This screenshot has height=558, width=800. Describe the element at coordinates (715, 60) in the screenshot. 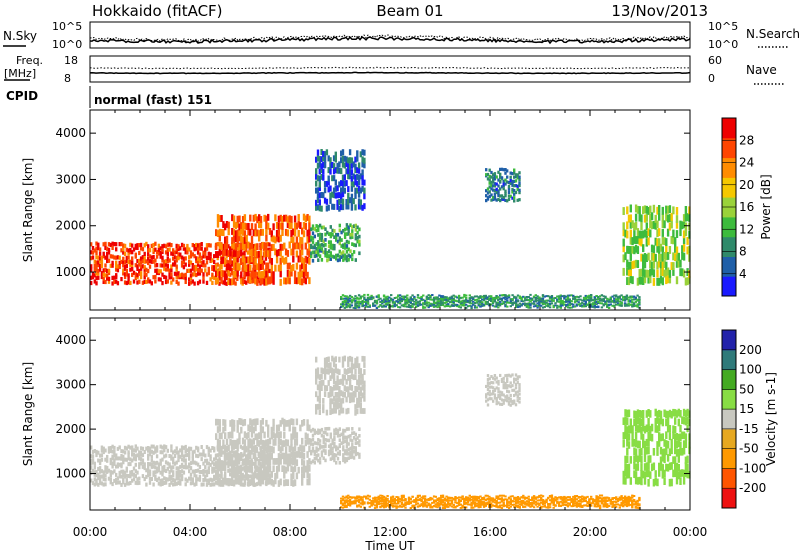

I see `nave-tick-top: 60` at that location.